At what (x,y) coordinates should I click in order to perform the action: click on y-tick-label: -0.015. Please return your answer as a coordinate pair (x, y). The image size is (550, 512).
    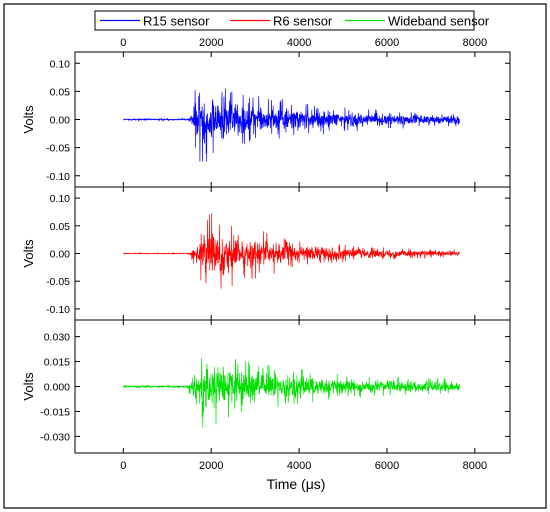
    Looking at the image, I should click on (55, 412).